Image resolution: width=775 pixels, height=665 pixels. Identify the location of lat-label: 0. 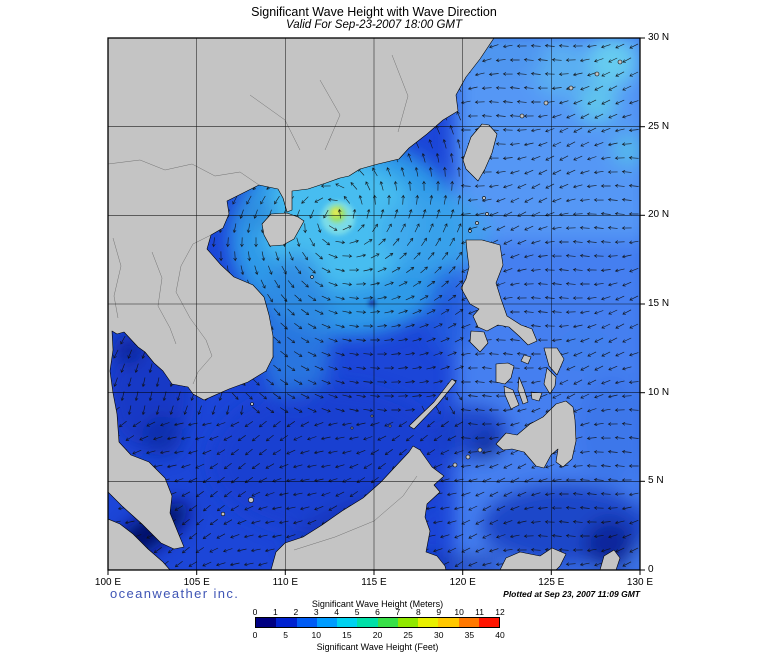
(651, 569).